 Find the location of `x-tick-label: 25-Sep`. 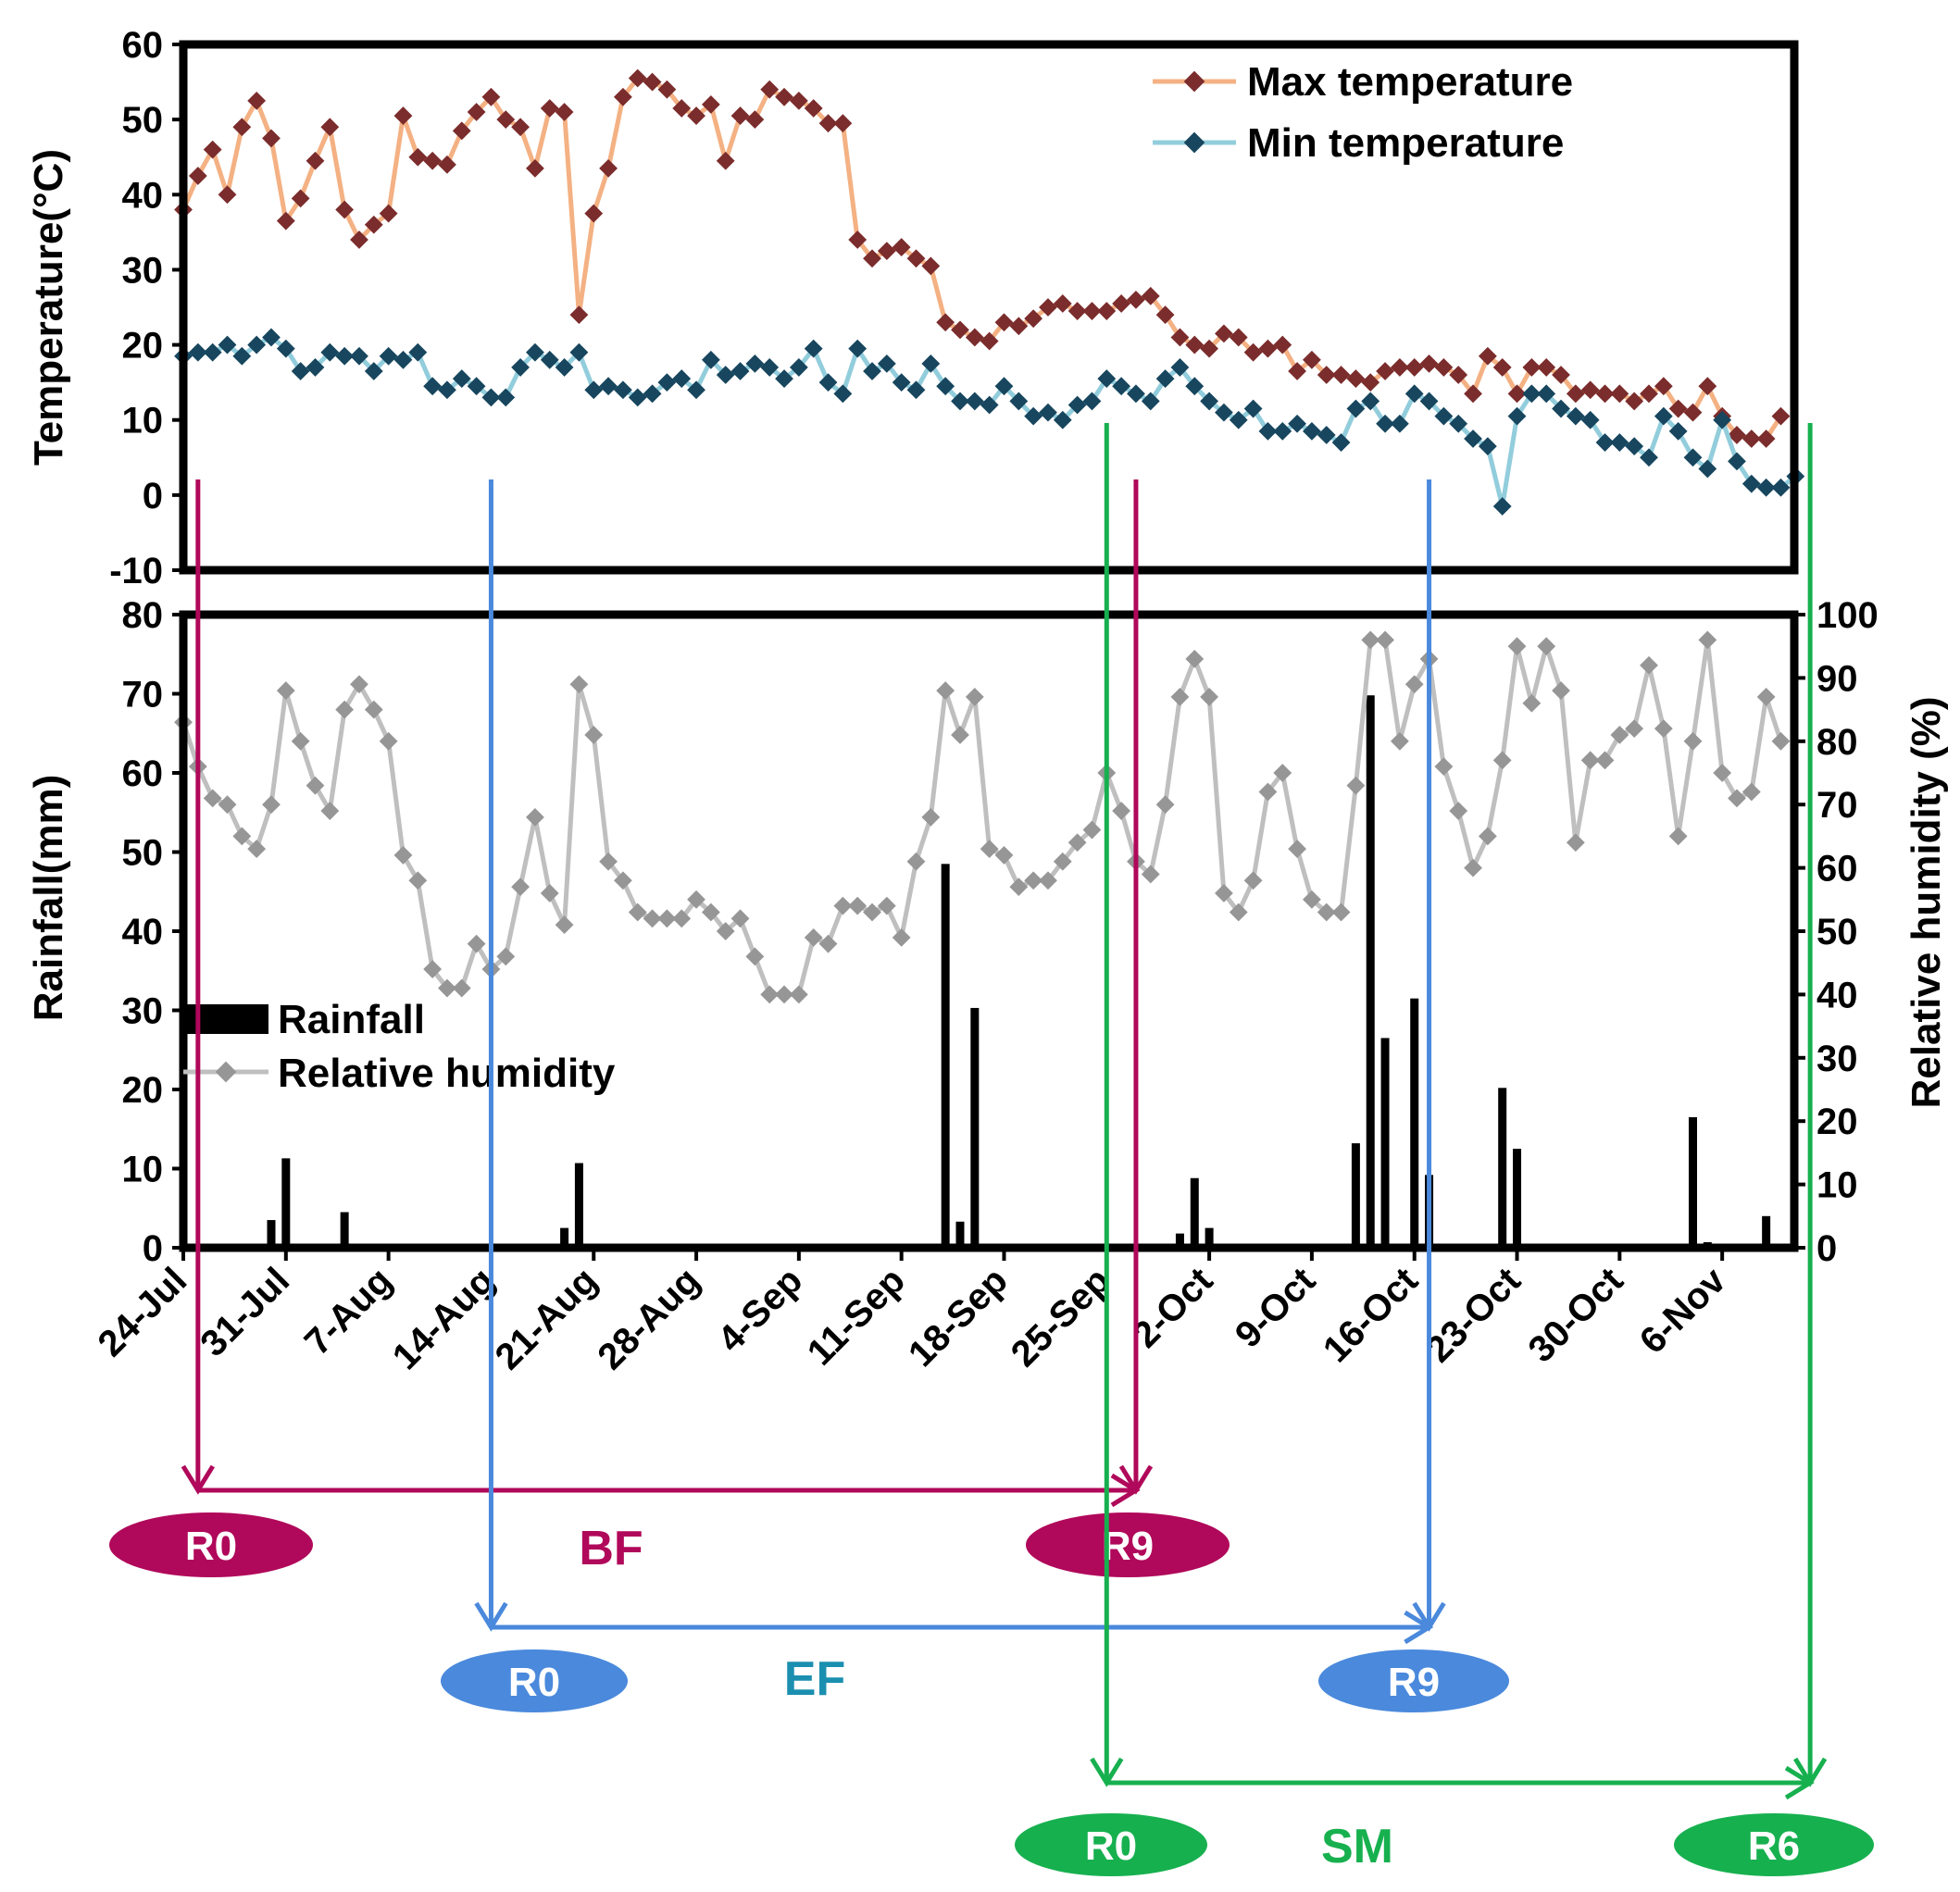

x-tick-label: 25-Sep is located at coordinates (1061, 1317).